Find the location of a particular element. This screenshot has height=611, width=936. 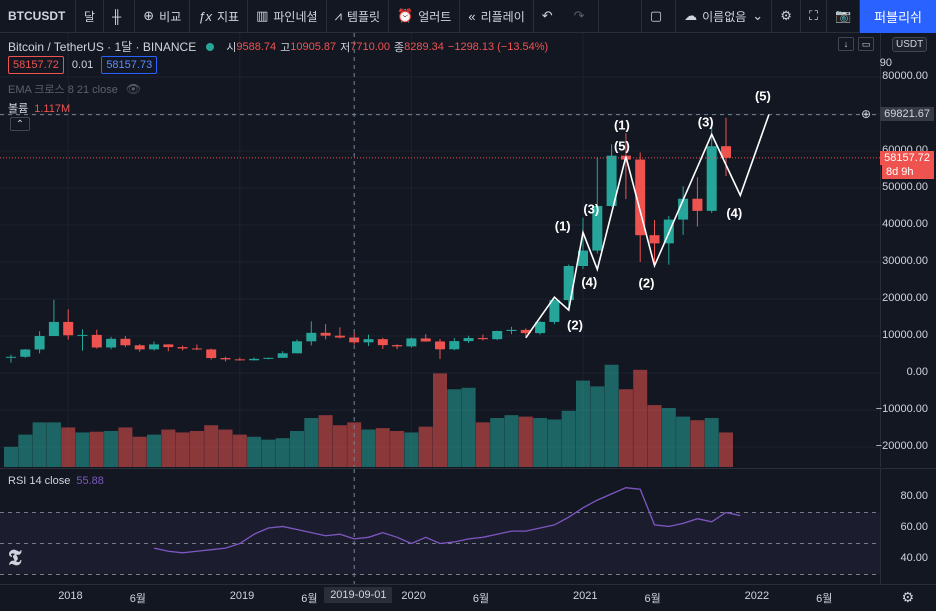

pinescript-button: ▥ 파인네셜 is located at coordinates (287, 16).